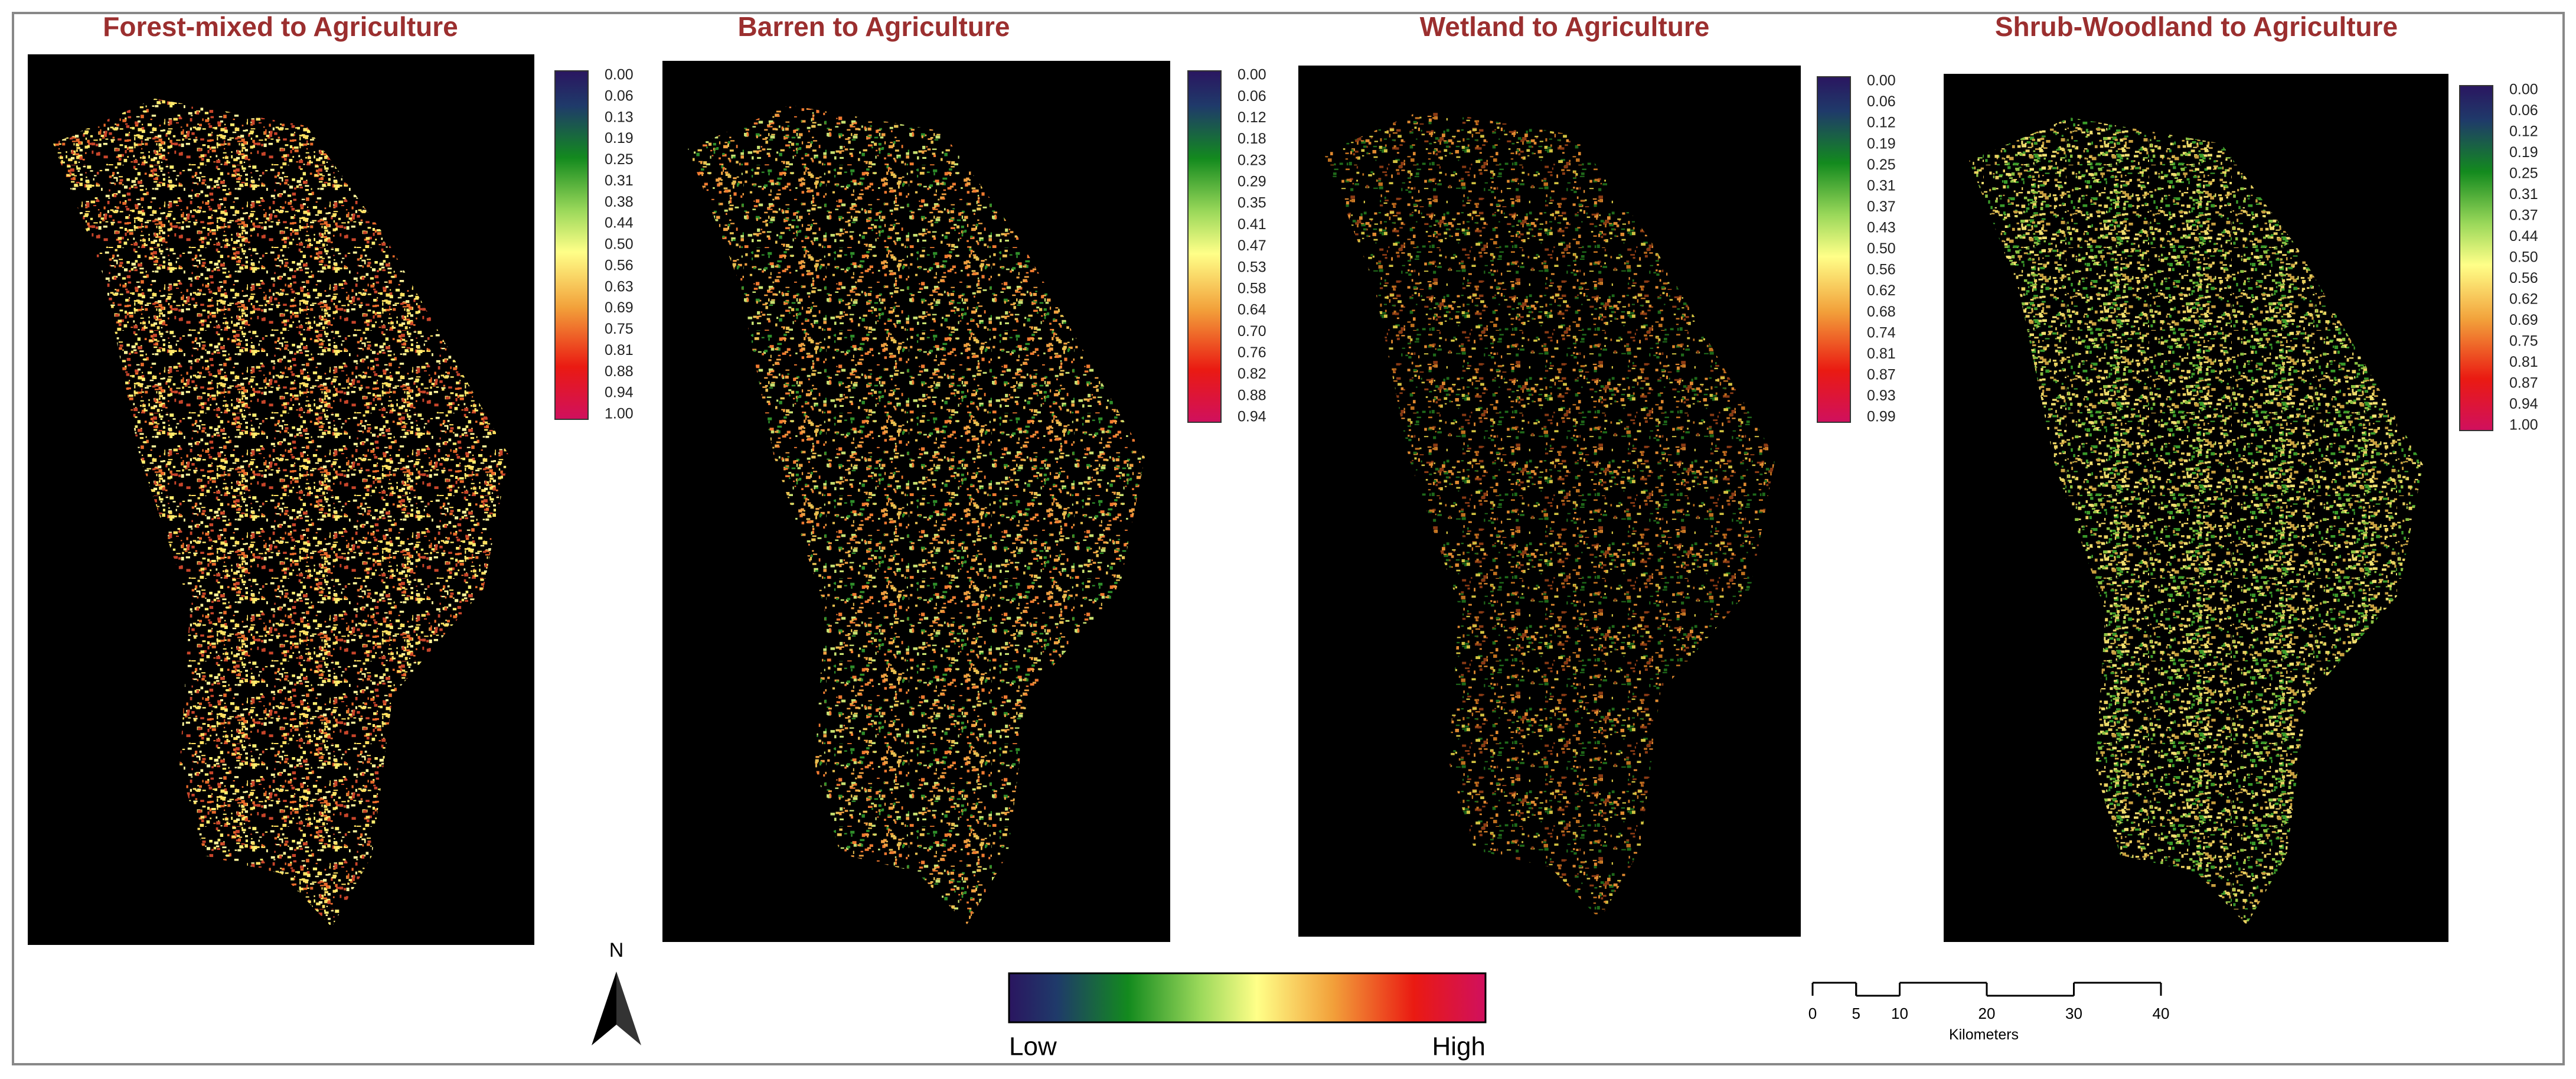  What do you see at coordinates (619, 202) in the screenshot?
I see `legend-label: 0.38` at bounding box center [619, 202].